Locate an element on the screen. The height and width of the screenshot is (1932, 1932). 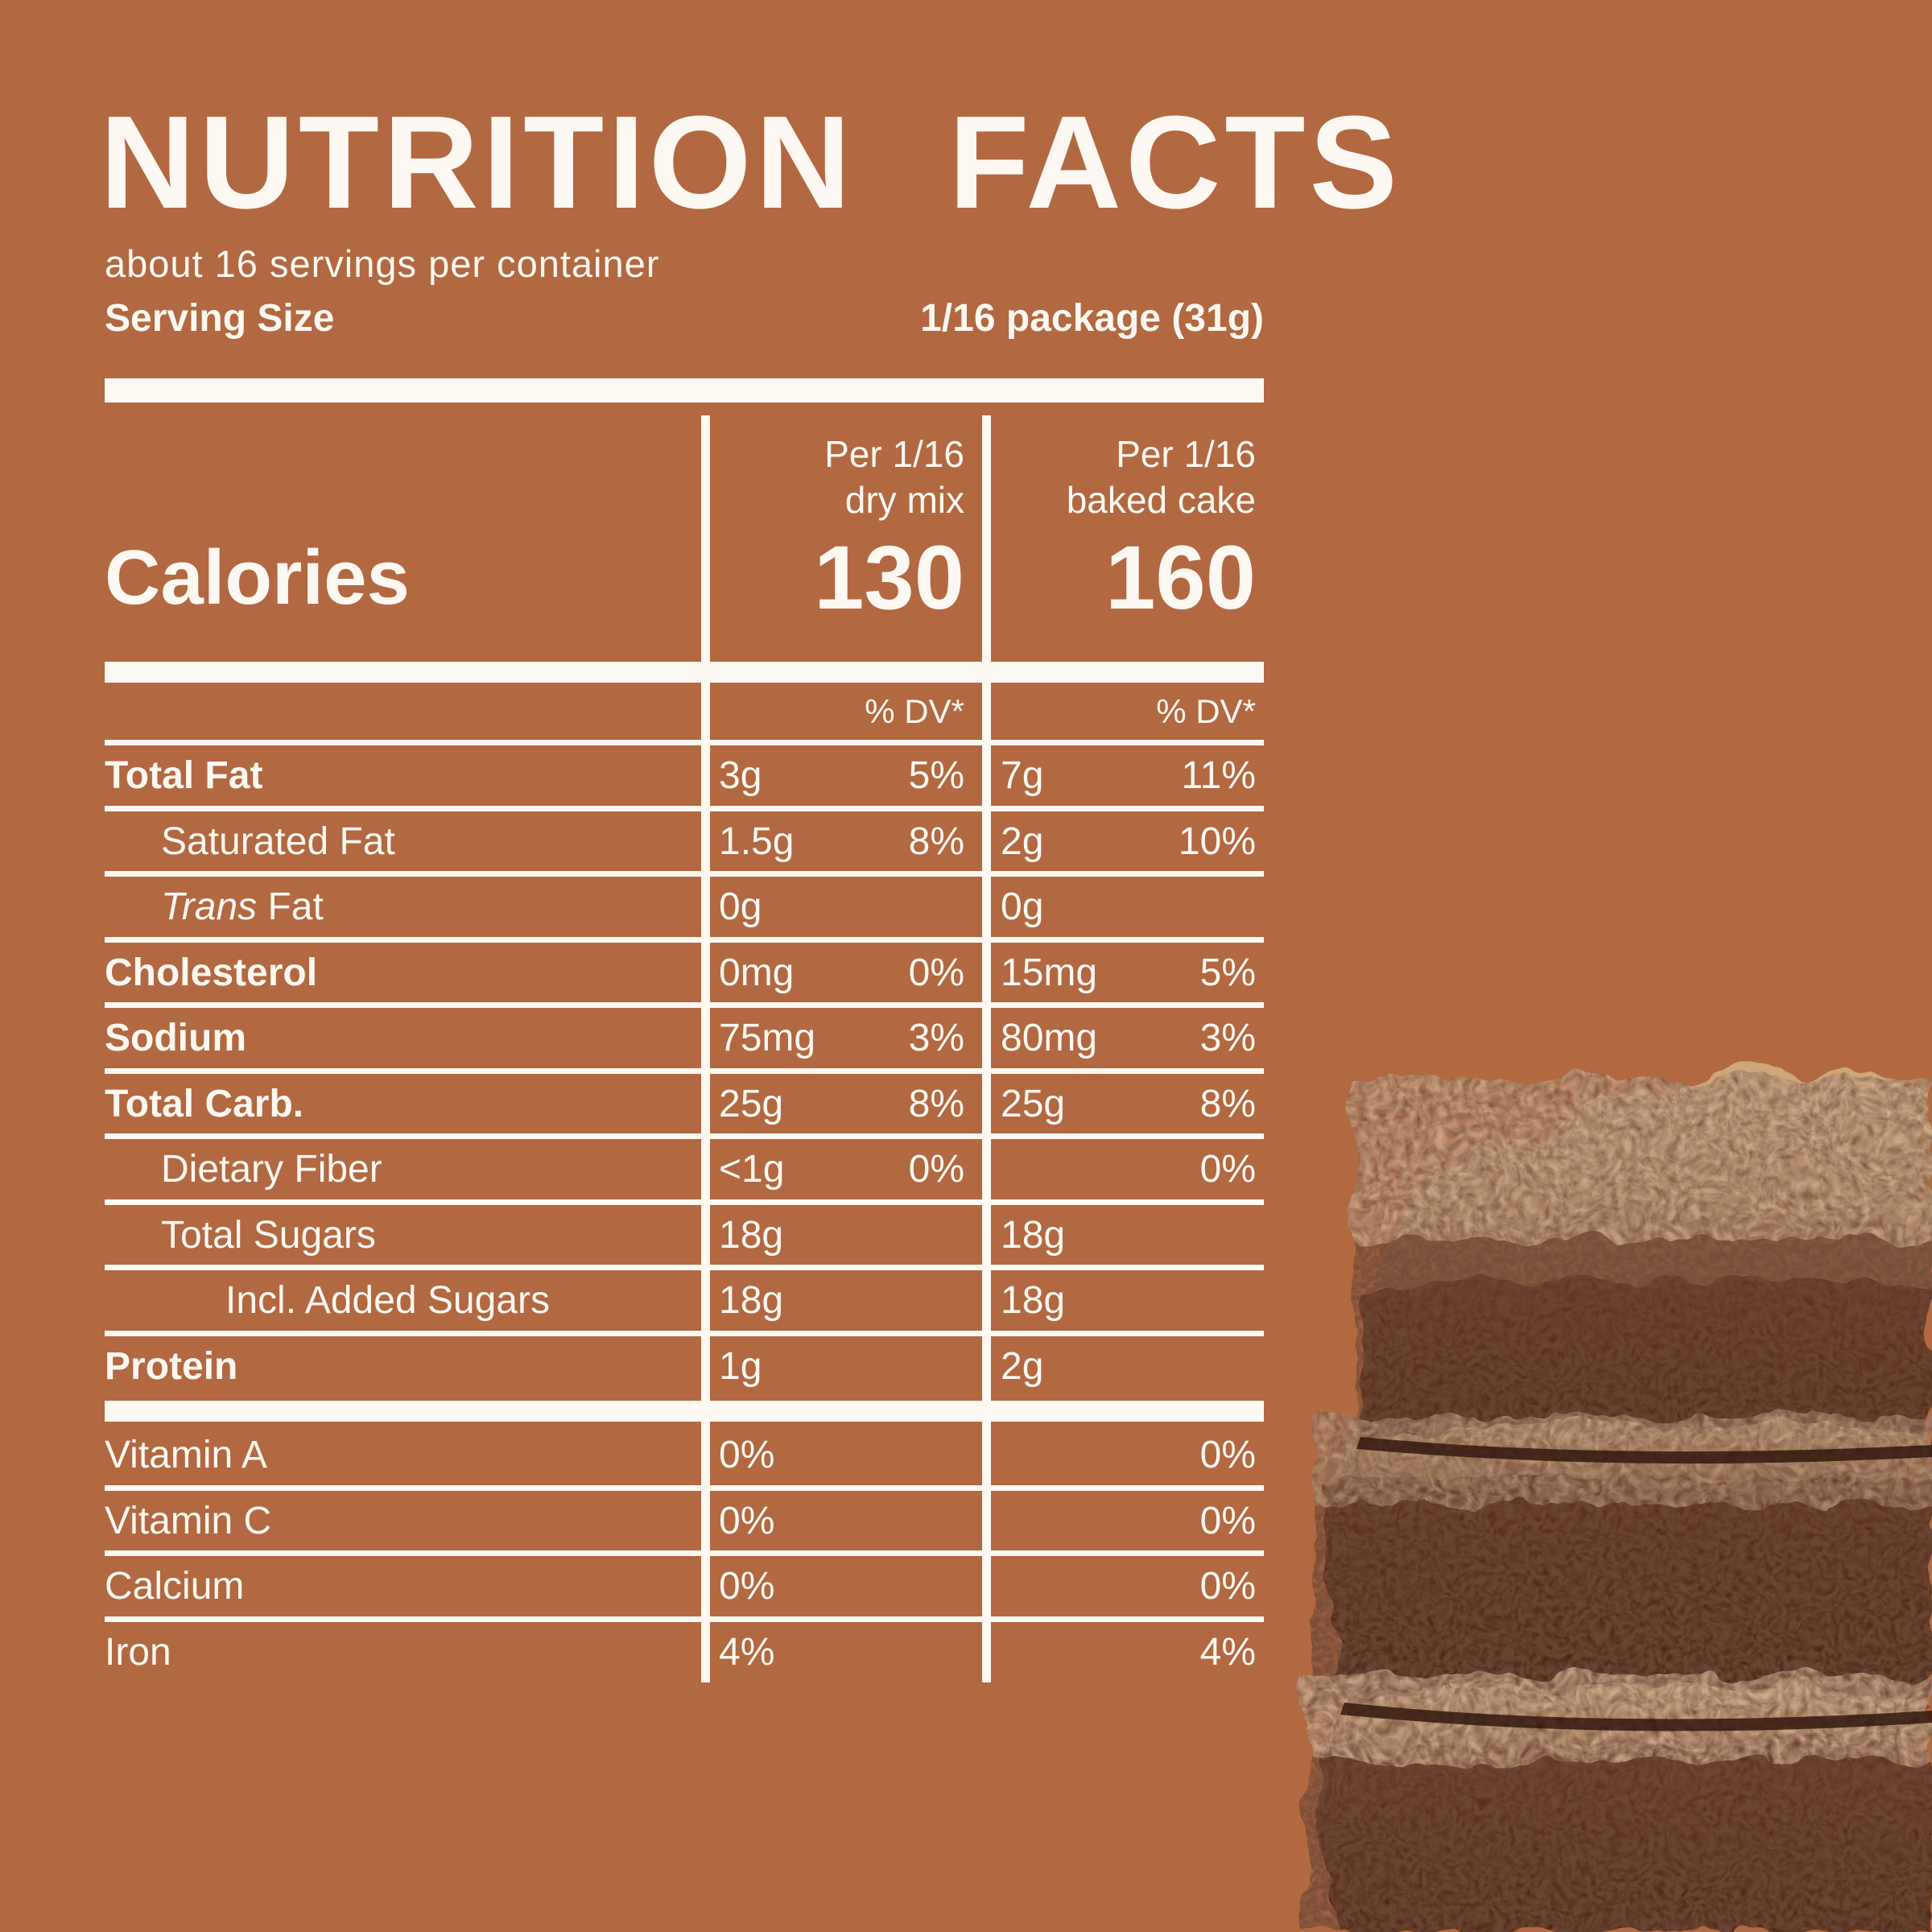
baked-cake-dv: 11% is located at coordinates (1218, 775).